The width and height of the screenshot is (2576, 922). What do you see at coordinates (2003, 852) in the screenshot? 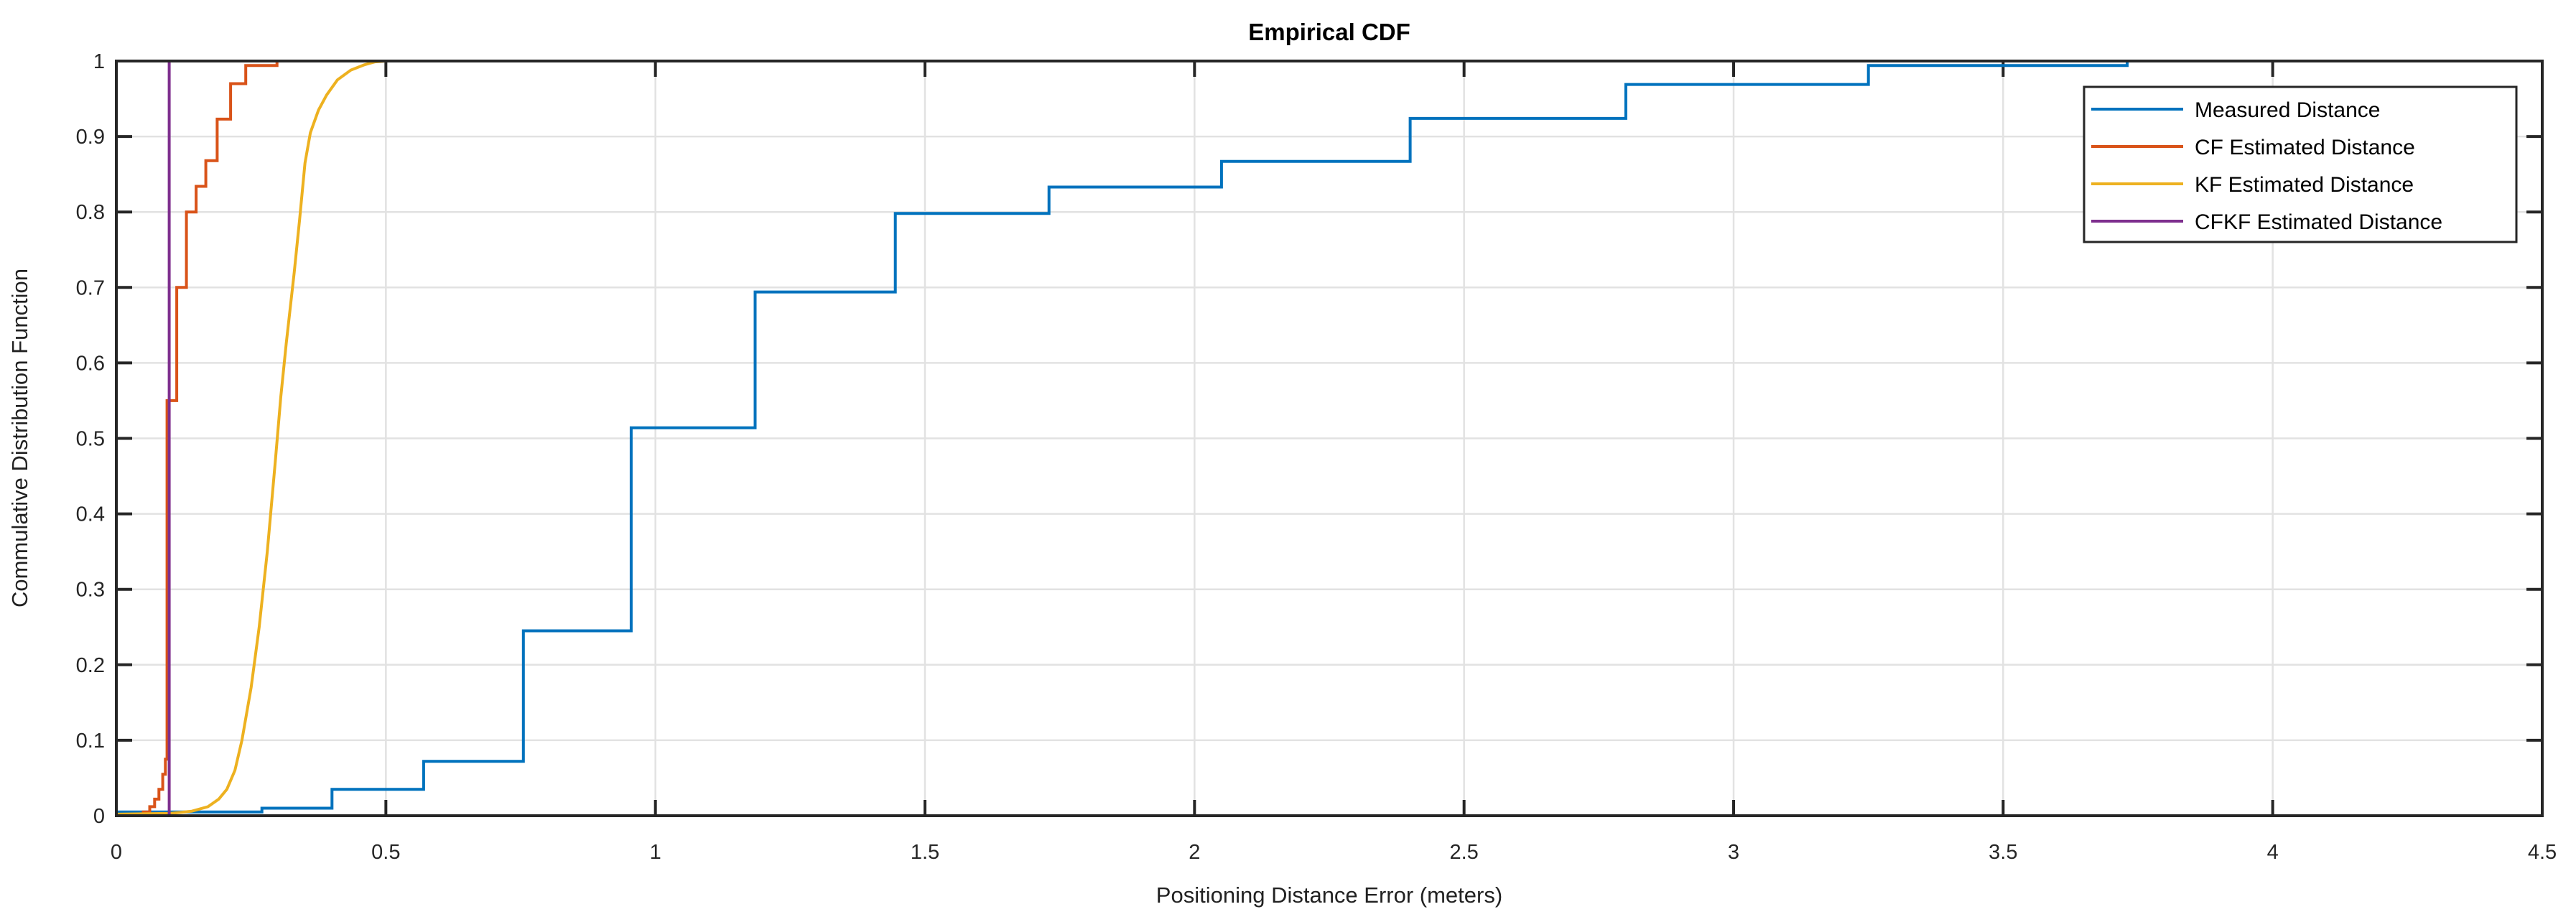
I see `x-tick-label-3.5: 3.5` at bounding box center [2003, 852].